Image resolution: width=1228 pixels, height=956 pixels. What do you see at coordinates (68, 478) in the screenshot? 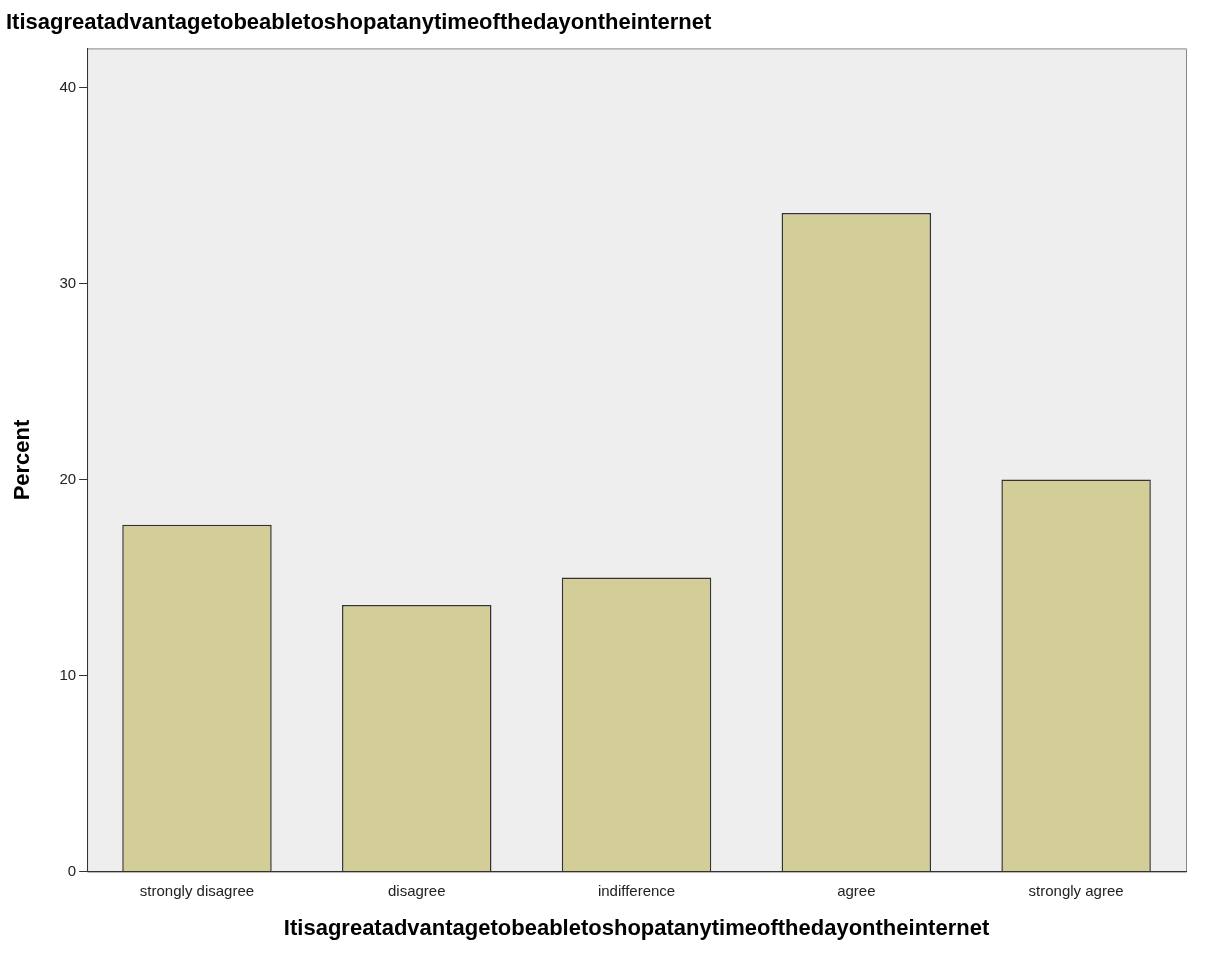
I see `y-tick-label: 20` at bounding box center [68, 478].